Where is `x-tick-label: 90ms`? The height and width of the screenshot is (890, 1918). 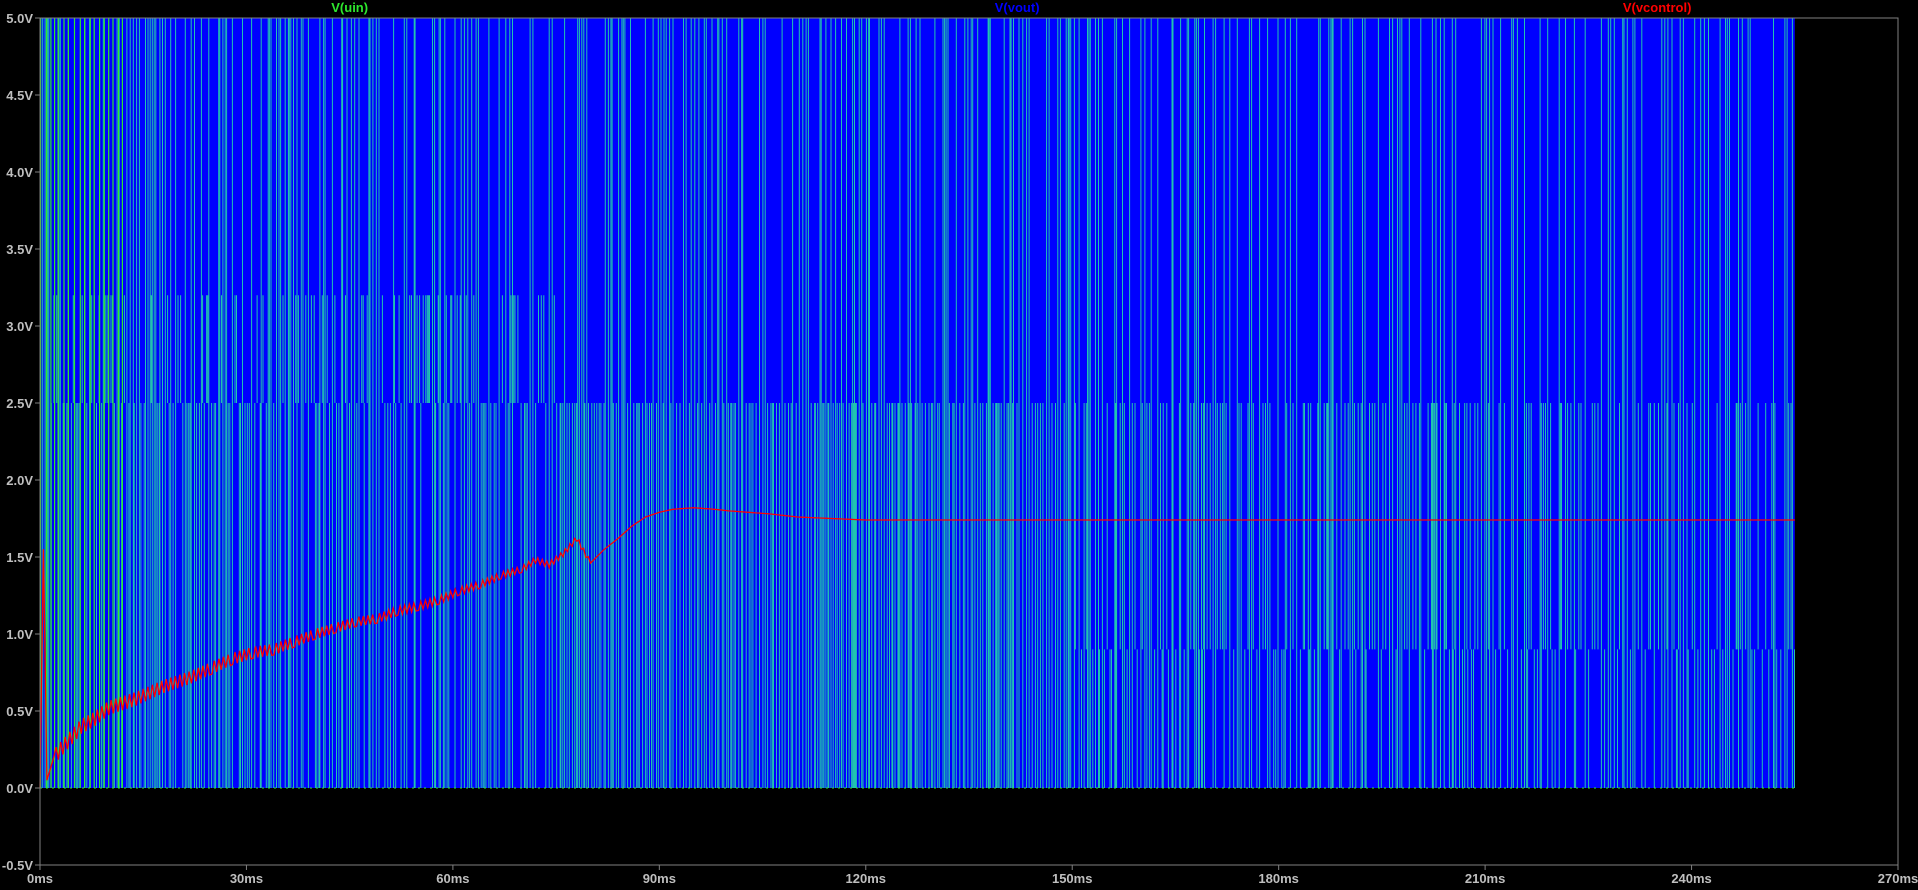
x-tick-label: 90ms is located at coordinates (659, 878).